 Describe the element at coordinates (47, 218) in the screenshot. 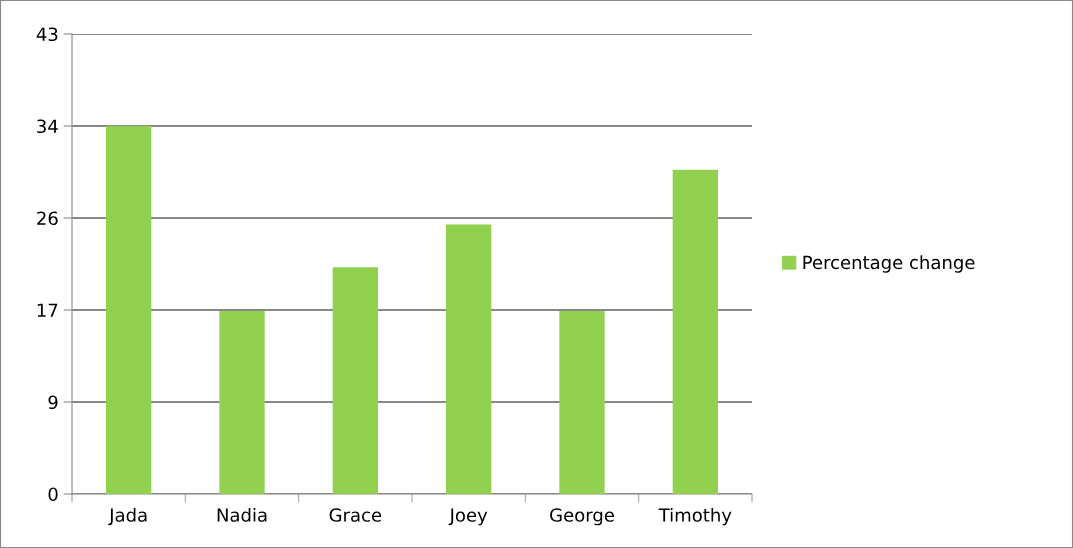

I see `y-tick-label: 26` at that location.